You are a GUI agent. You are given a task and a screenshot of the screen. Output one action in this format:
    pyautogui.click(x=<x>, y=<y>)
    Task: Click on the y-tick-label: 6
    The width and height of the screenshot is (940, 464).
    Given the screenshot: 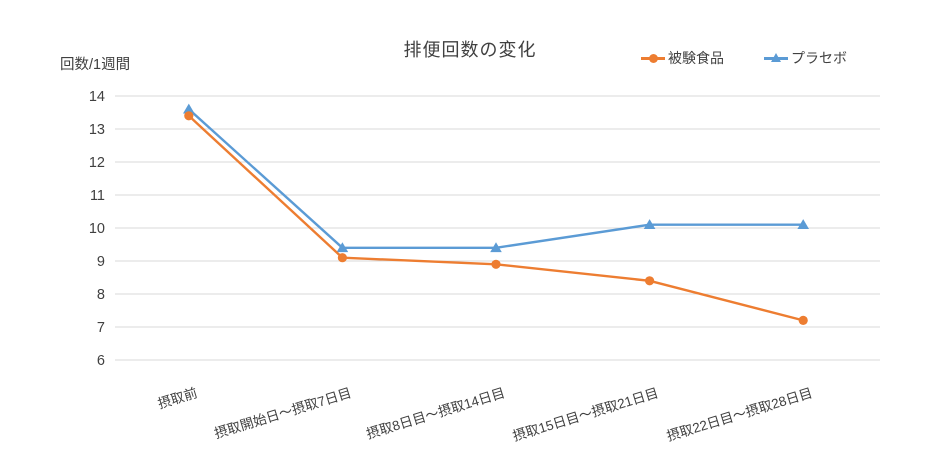 What is the action you would take?
    pyautogui.click(x=101, y=361)
    